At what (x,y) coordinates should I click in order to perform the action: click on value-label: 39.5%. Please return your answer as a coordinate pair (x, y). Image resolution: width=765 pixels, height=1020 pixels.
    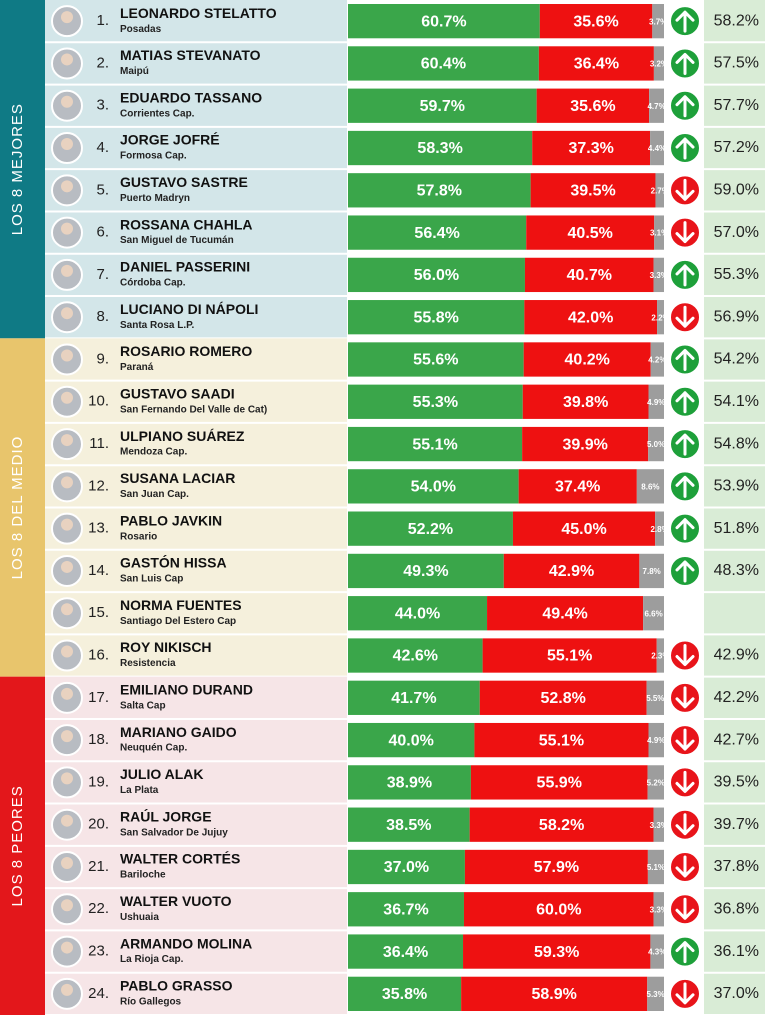
    Looking at the image, I should click on (592, 191).